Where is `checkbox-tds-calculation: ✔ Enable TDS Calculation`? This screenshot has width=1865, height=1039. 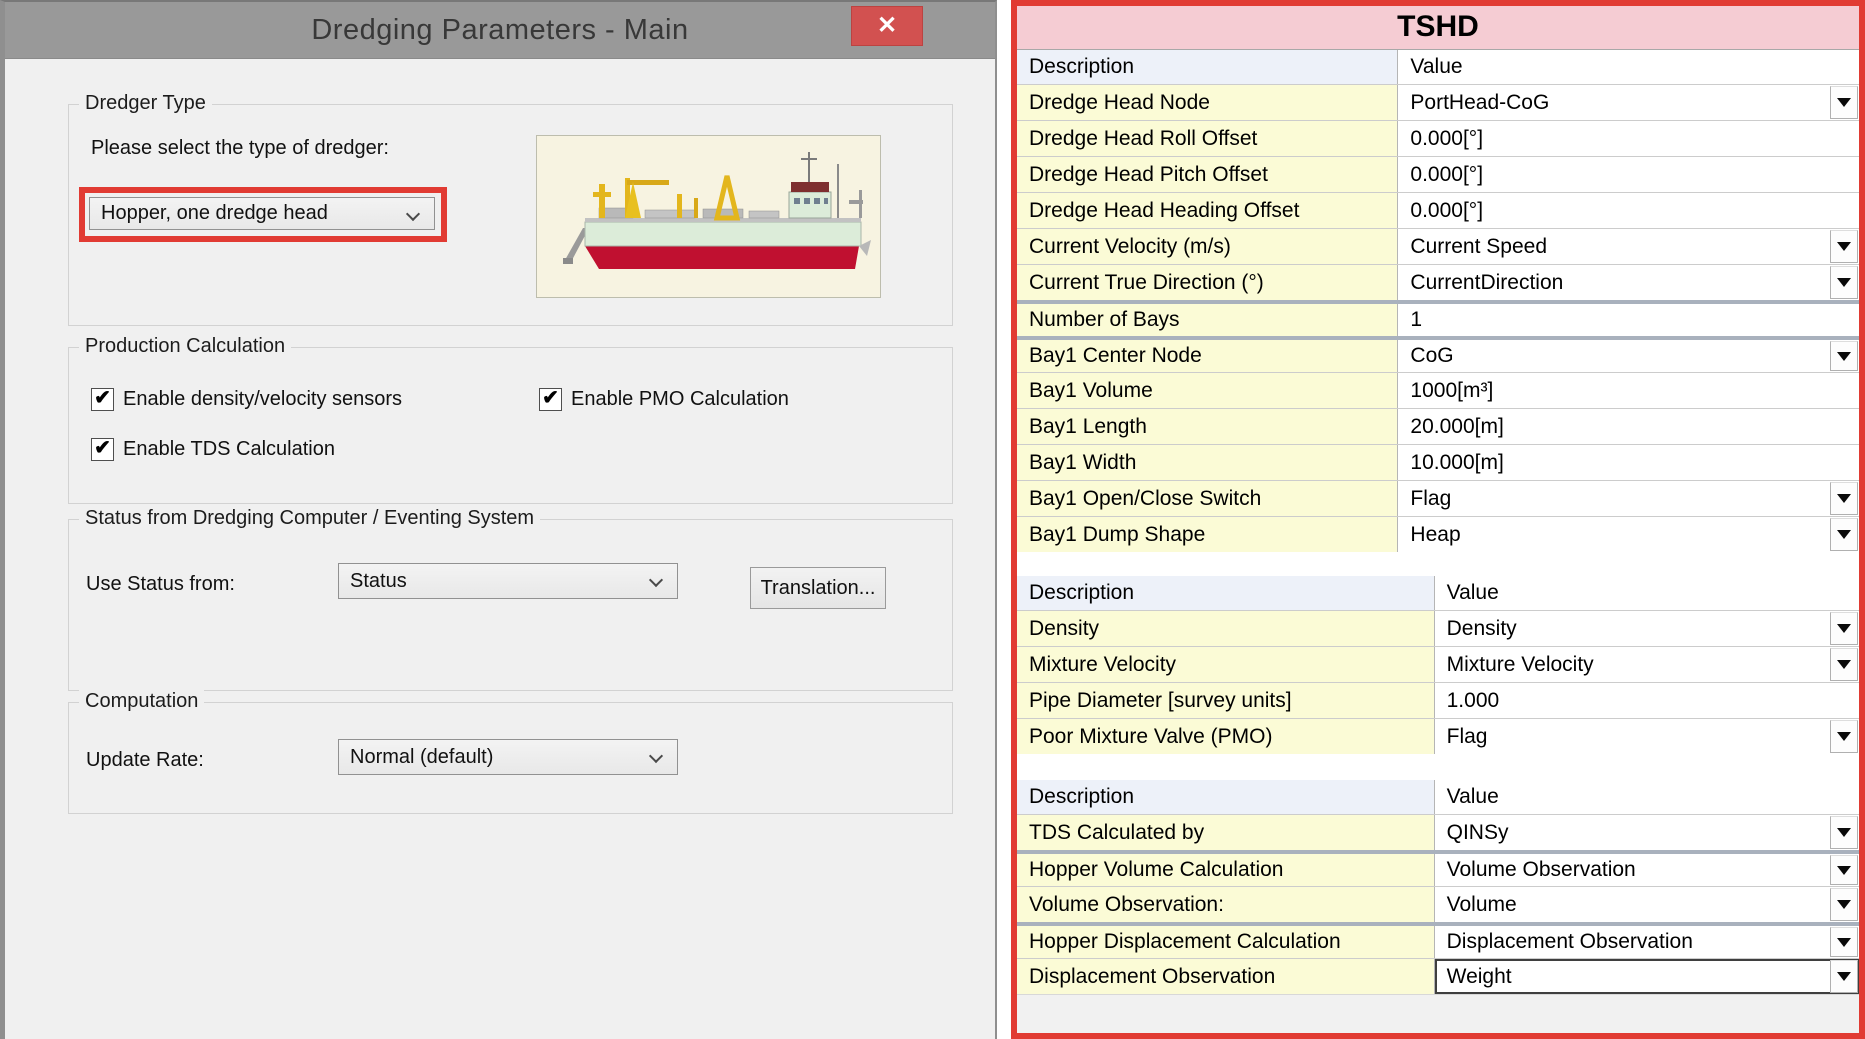
checkbox-tds-calculation: ✔ Enable TDS Calculation is located at coordinates (213, 449).